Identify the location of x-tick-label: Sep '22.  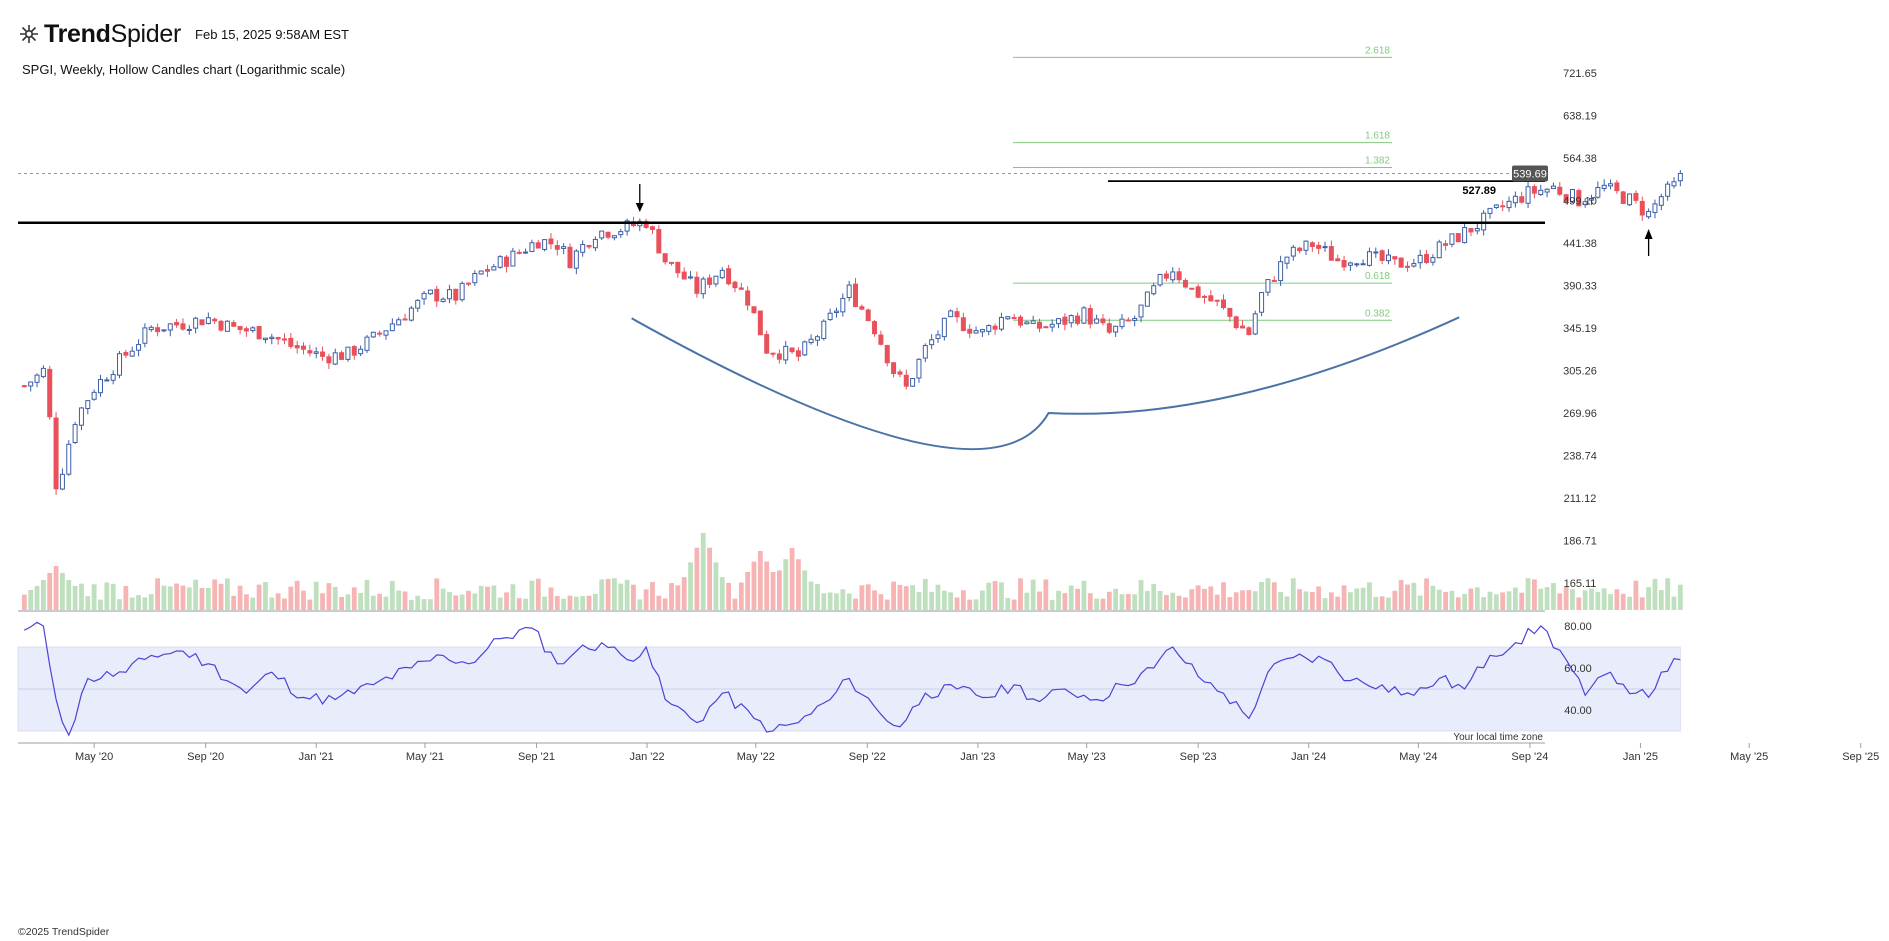
(867, 757).